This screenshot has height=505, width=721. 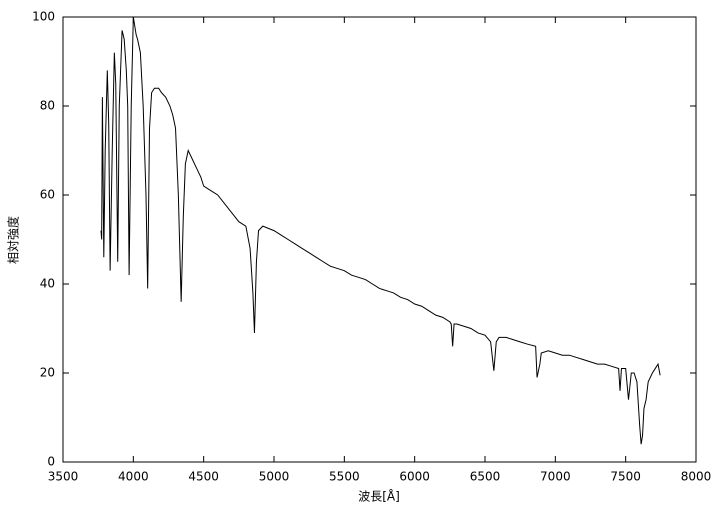 I want to click on x-tick-label: 3500, so click(x=63, y=477).